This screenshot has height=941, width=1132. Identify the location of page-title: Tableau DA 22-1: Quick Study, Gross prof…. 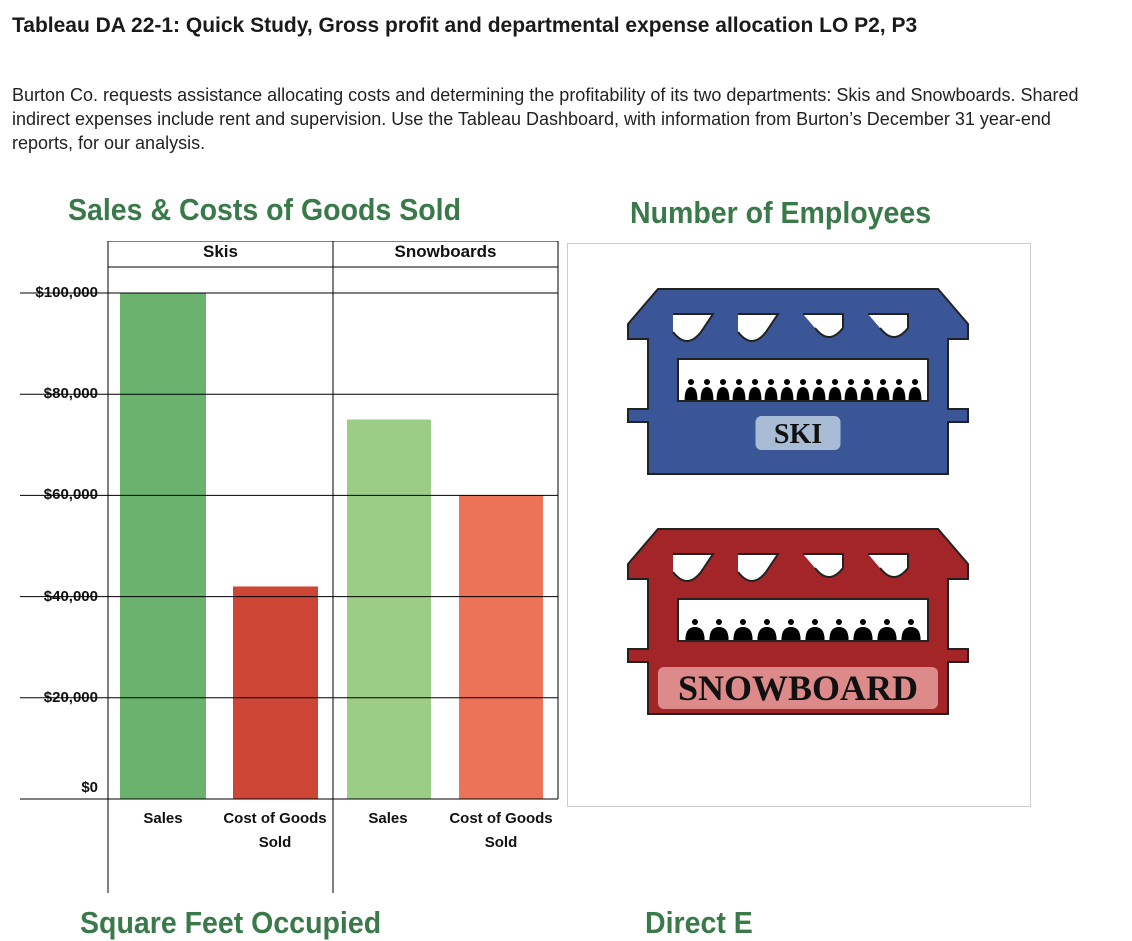
(465, 25).